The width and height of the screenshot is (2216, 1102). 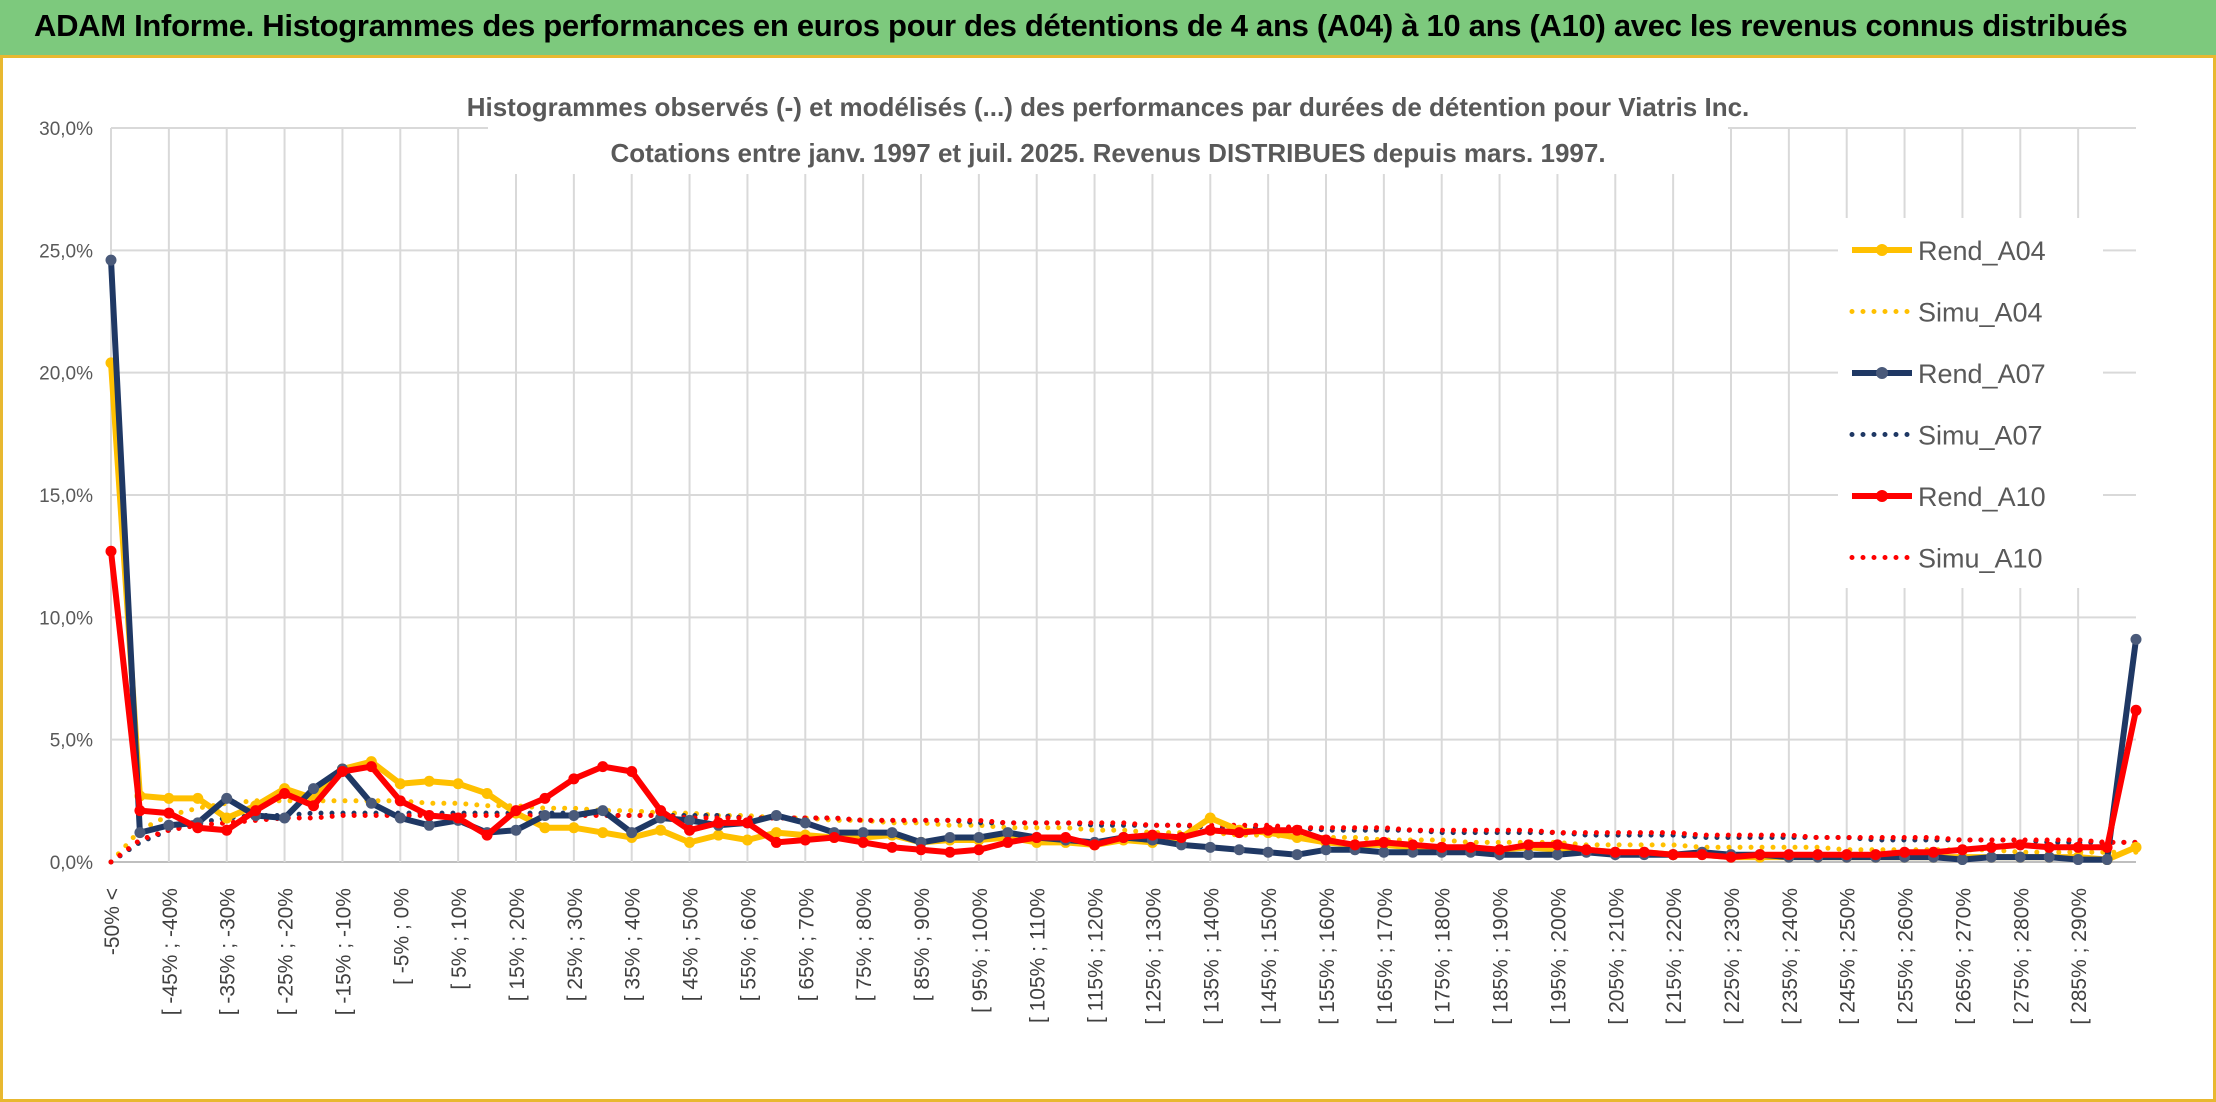 What do you see at coordinates (66, 374) in the screenshot?
I see `y-tick-label: 20,0%` at bounding box center [66, 374].